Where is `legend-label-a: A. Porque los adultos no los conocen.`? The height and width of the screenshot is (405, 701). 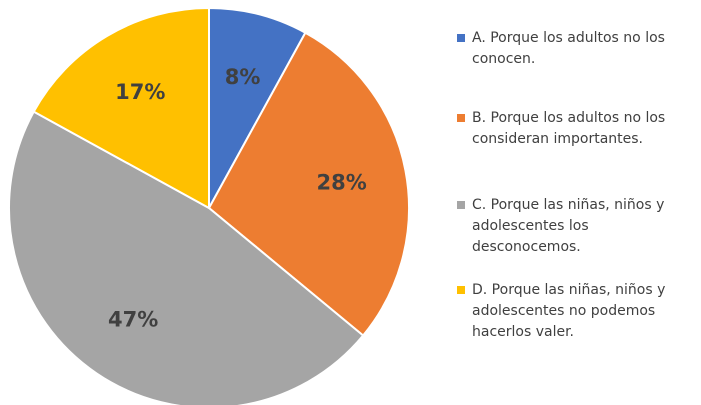 legend-label-a: A. Porque los adultos no los conocen. is located at coordinates (568, 48).